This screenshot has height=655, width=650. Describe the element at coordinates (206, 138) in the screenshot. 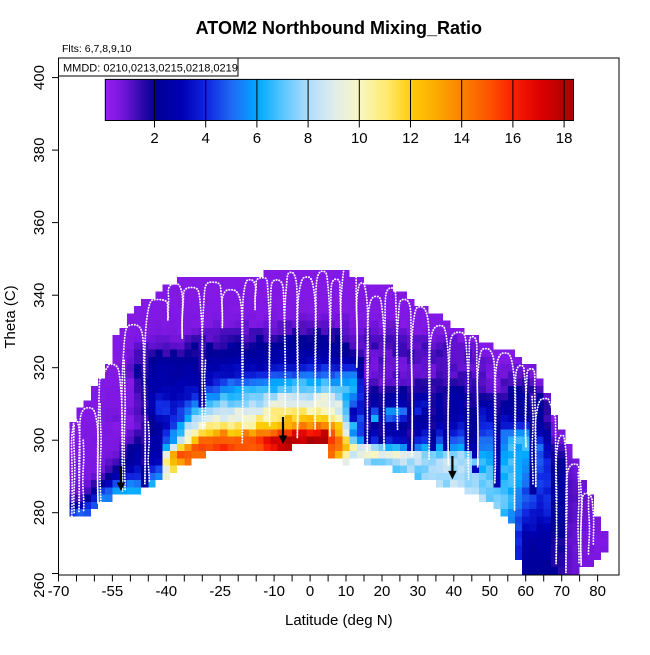

I see `svg-text: 4` at that location.